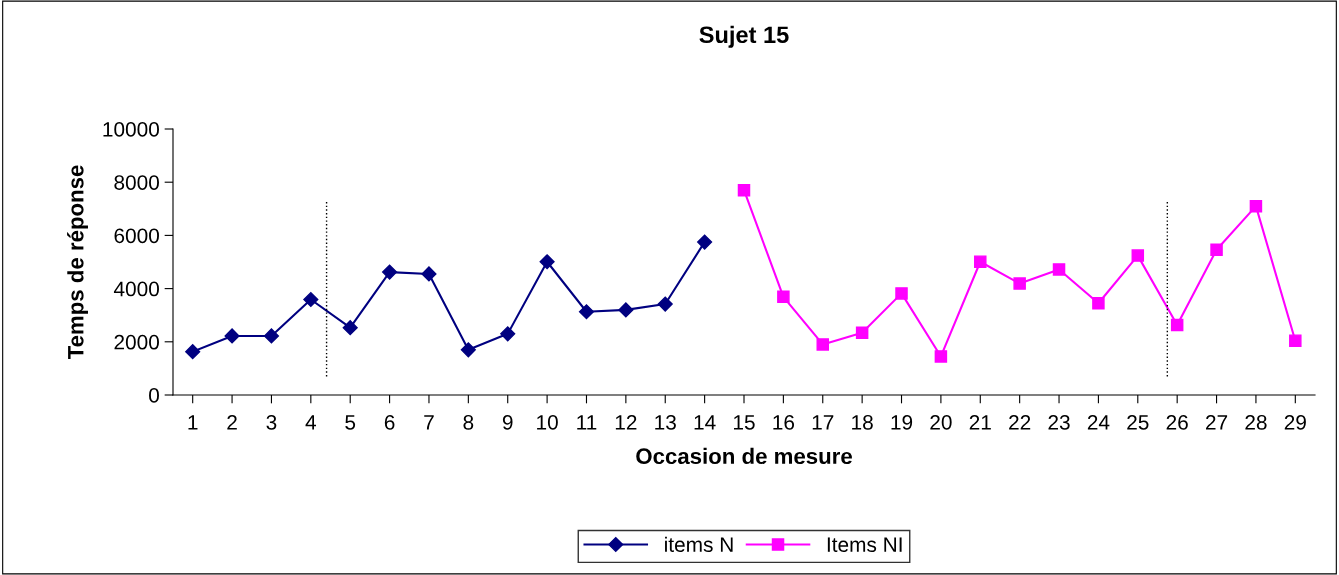 The image size is (1339, 575). Describe the element at coordinates (77, 262) in the screenshot. I see `y-axis-title: Temps de réponse` at that location.